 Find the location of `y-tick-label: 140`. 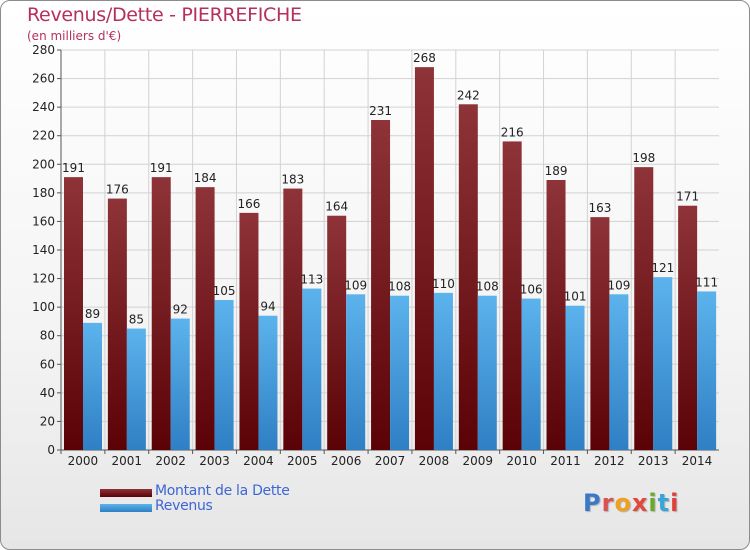

y-tick-label: 140 is located at coordinates (43, 250).